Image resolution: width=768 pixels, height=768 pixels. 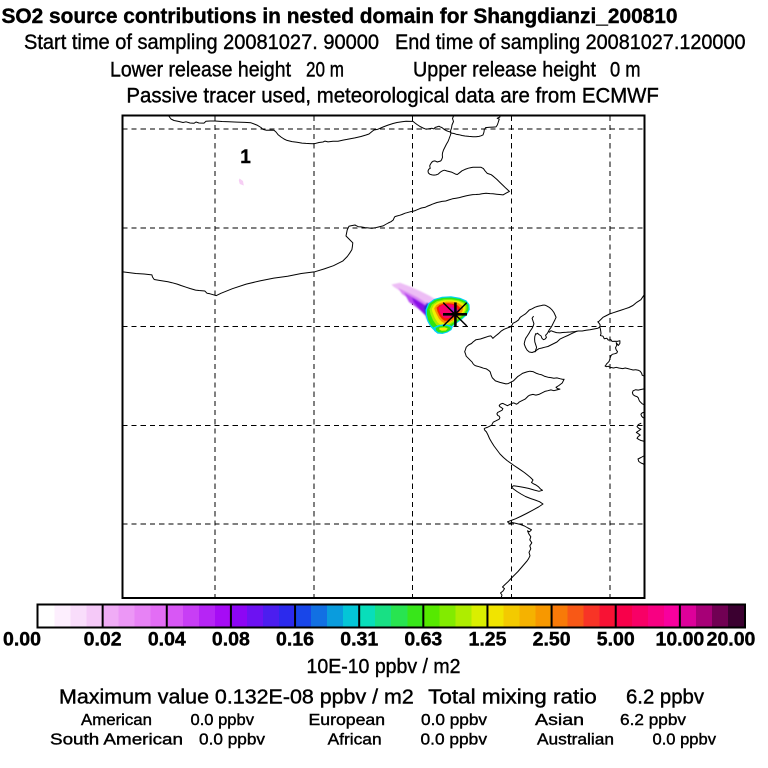 I want to click on svg-text: 1.25, so click(x=488, y=640).